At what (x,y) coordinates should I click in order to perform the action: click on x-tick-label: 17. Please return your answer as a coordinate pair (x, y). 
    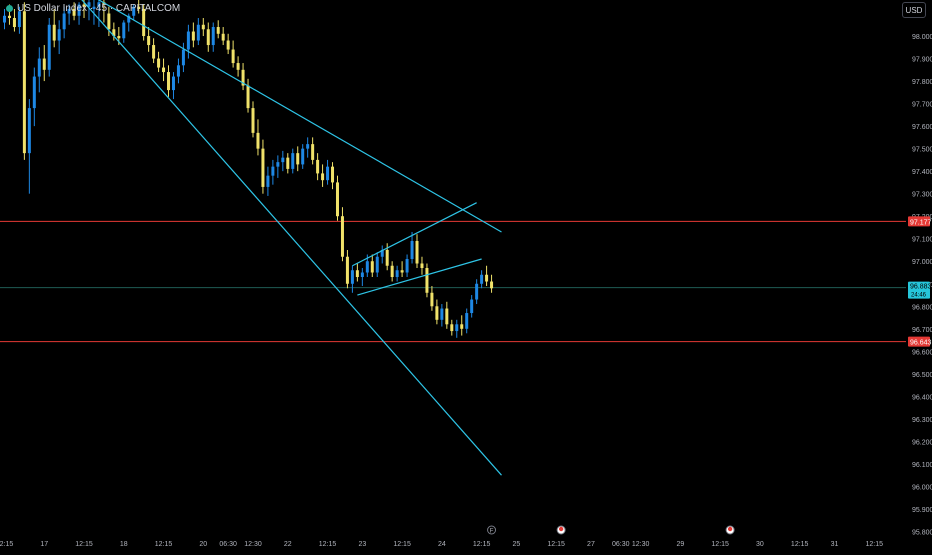
    Looking at the image, I should click on (44, 544).